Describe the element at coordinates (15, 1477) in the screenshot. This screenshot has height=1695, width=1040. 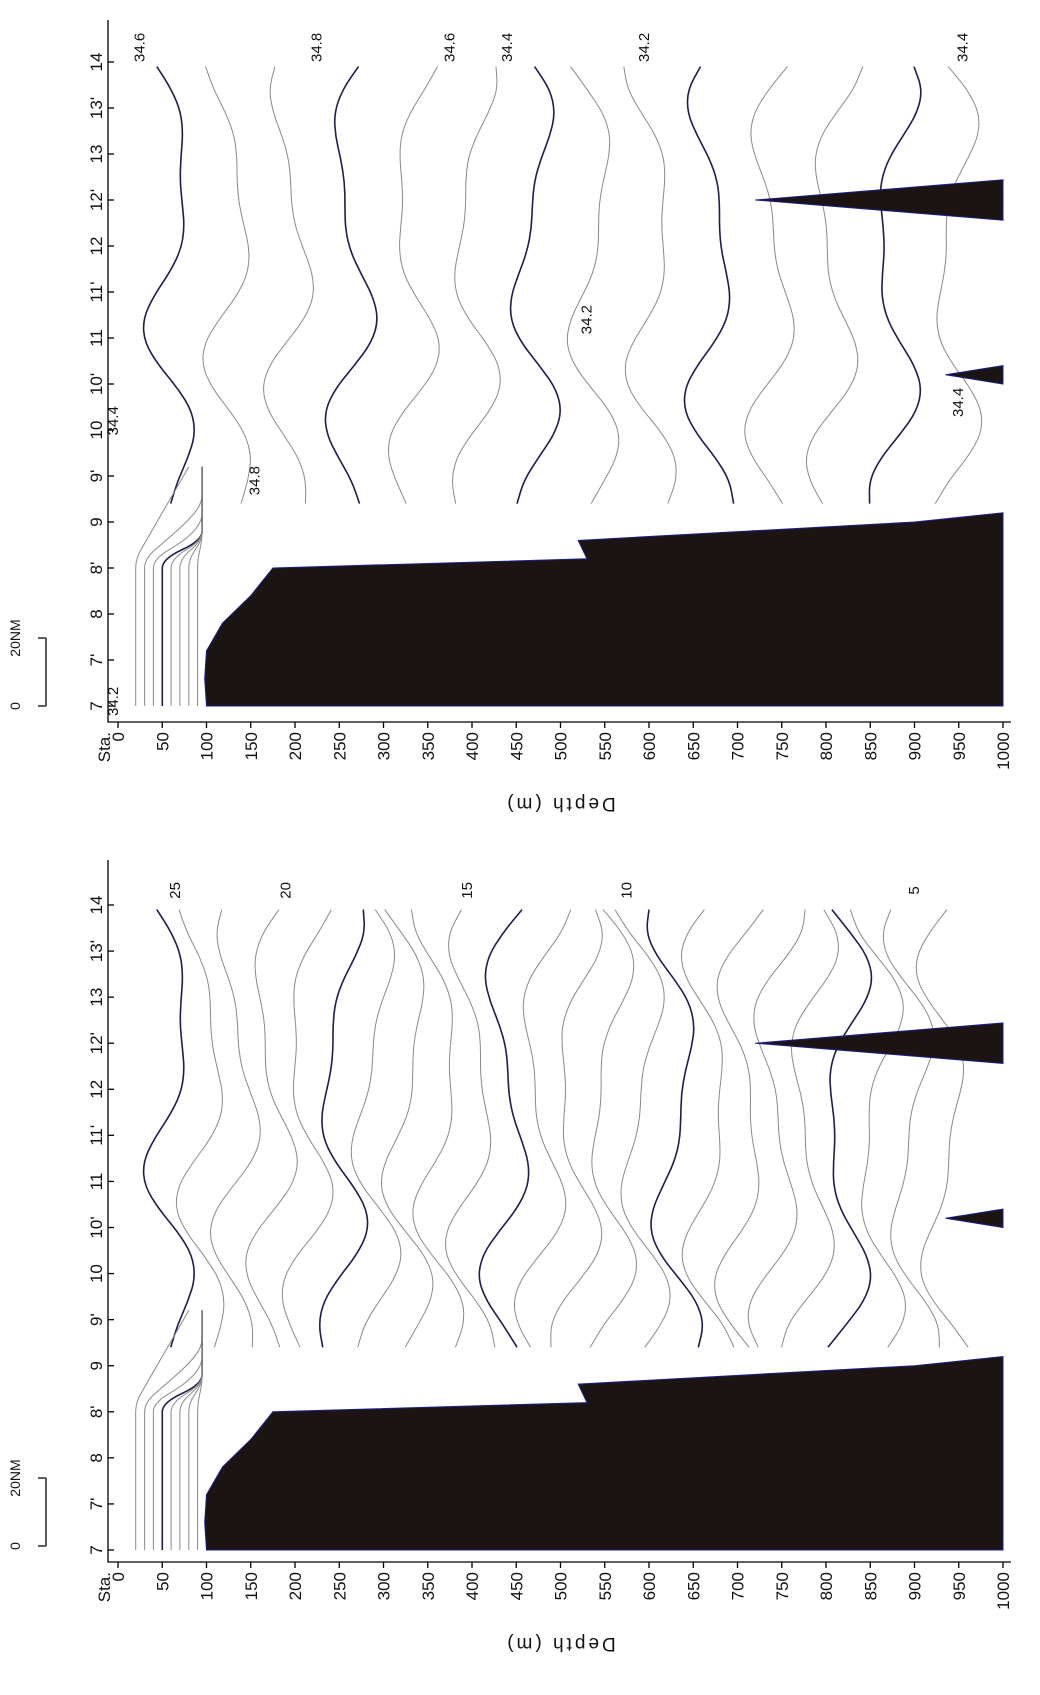
I see `scale-bar-label: 20NM` at that location.